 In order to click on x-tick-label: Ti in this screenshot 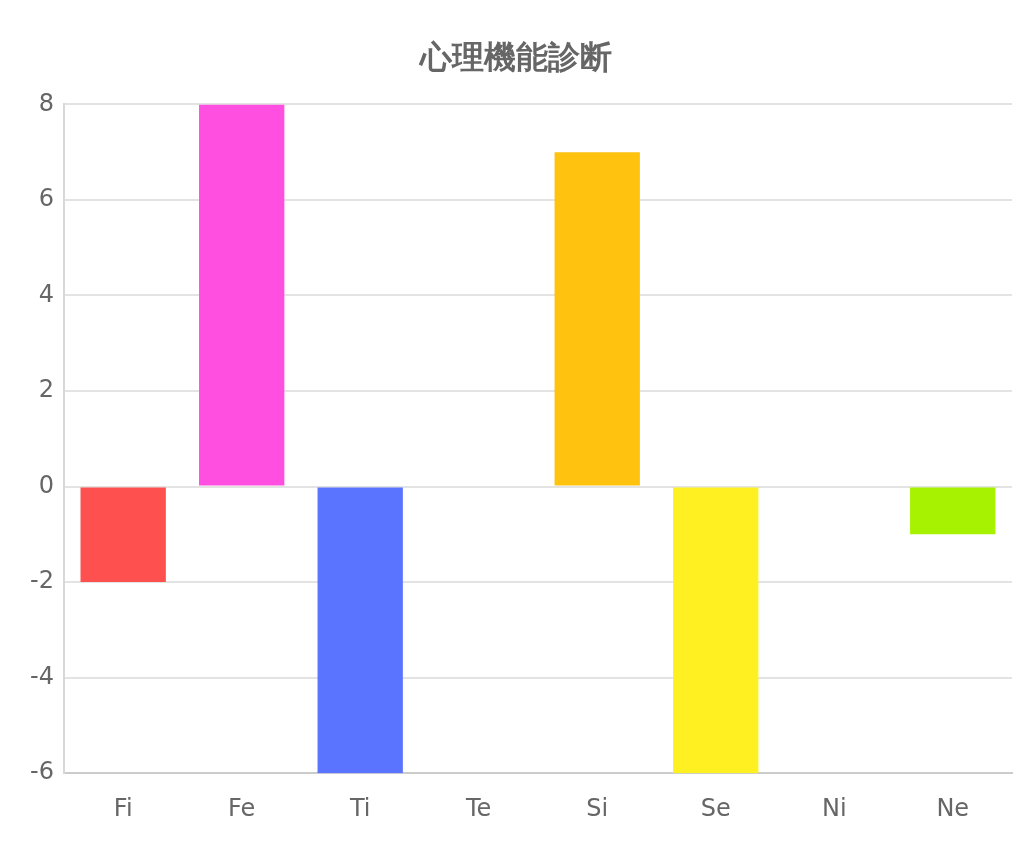, I will do `click(359, 807)`.